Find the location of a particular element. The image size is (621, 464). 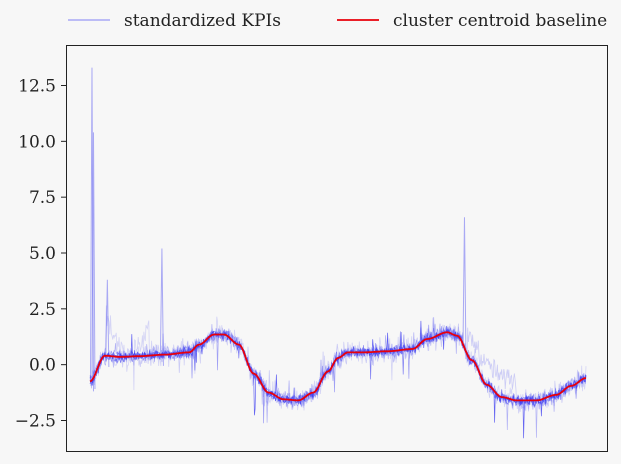

y-axis: −2.5 0.0 2.5 5.0 7.5 10.0 12.5 is located at coordinates (41, 254).